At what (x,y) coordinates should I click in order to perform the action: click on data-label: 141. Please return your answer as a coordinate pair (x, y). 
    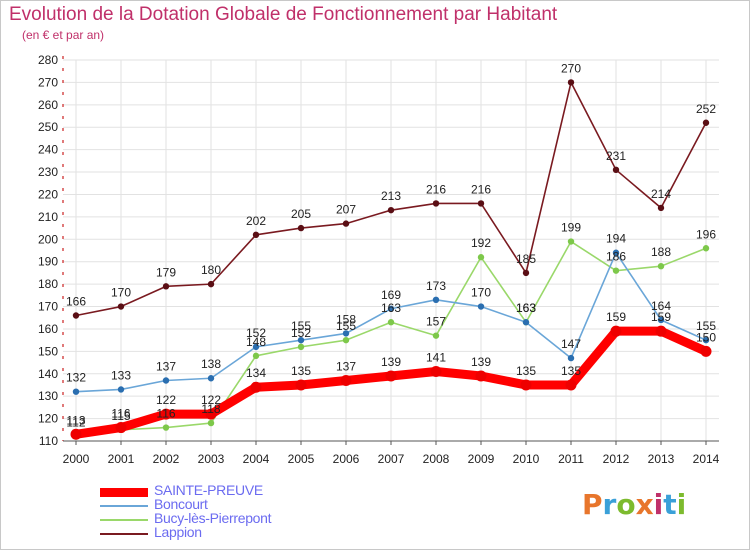
    Looking at the image, I should click on (436, 358).